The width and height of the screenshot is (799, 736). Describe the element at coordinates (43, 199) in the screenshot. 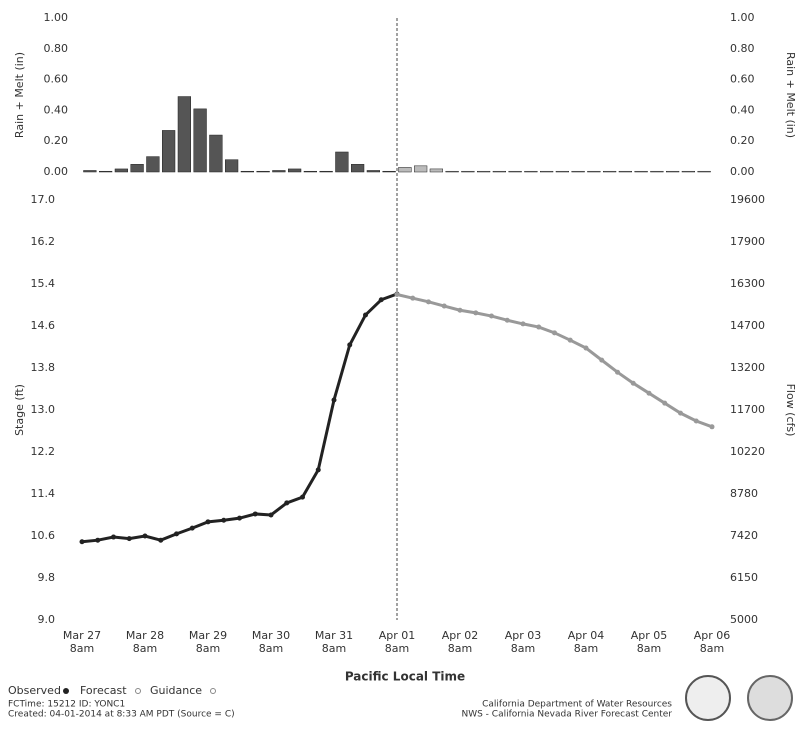

I see `y-tick-label: 17.0` at that location.